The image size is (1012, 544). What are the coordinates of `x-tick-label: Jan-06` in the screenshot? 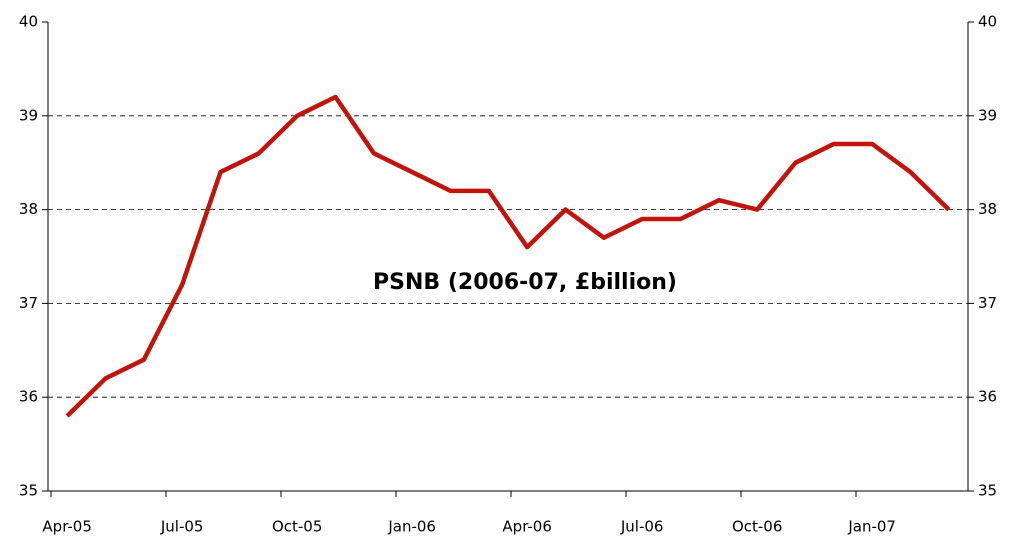 It's located at (411, 527).